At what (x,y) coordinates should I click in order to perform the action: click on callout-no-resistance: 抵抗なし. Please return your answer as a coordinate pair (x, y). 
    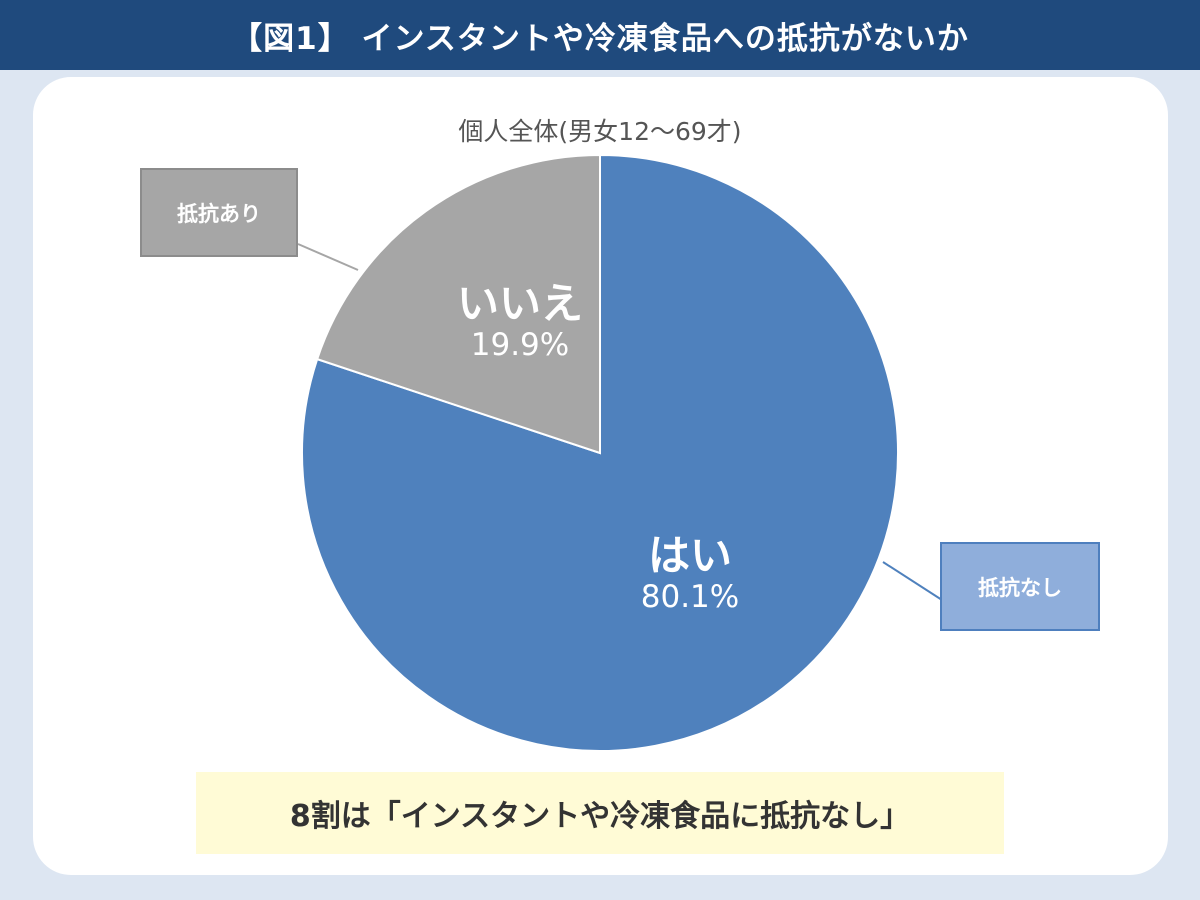
    Looking at the image, I should click on (1020, 586).